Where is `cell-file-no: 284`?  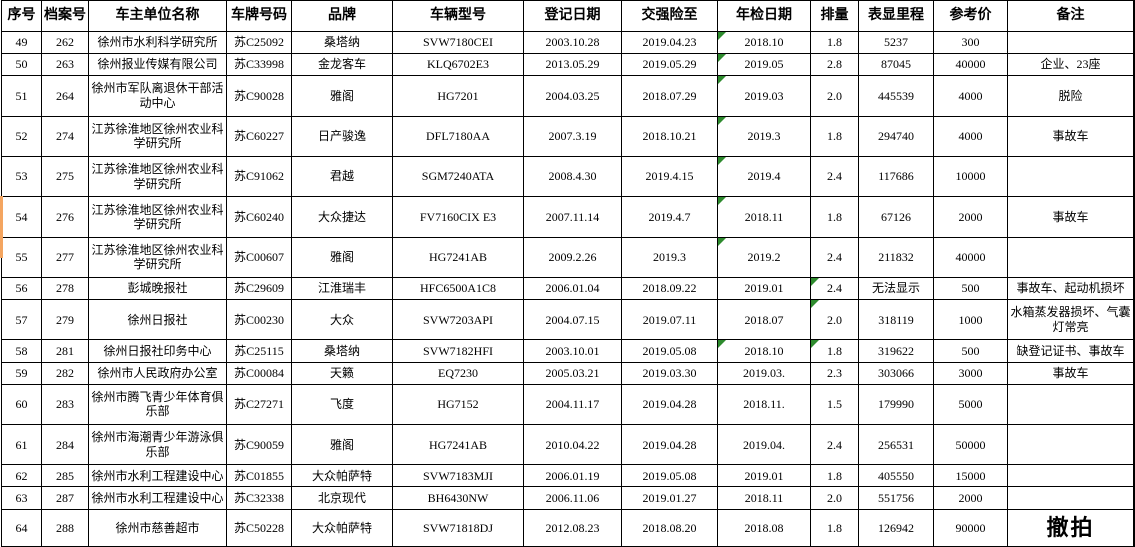
cell-file-no: 284 is located at coordinates (65, 445).